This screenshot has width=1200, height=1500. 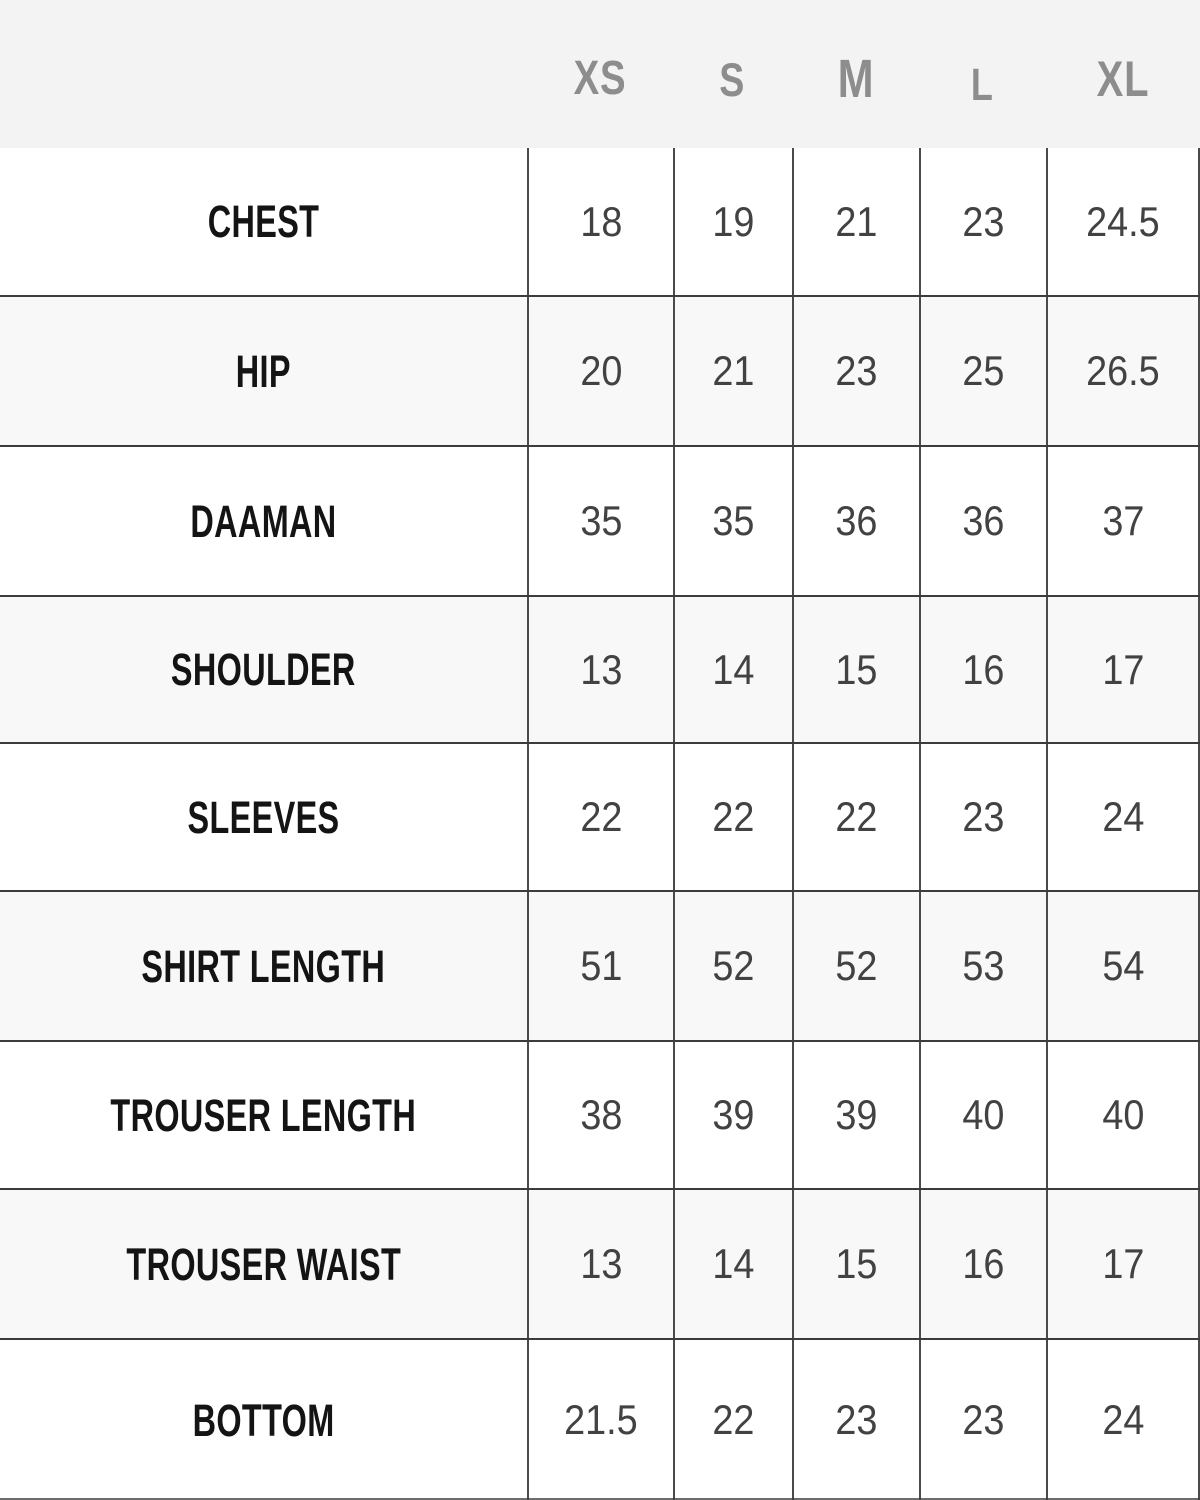 I want to click on table-bottom-border, so click(x=600, y=1499).